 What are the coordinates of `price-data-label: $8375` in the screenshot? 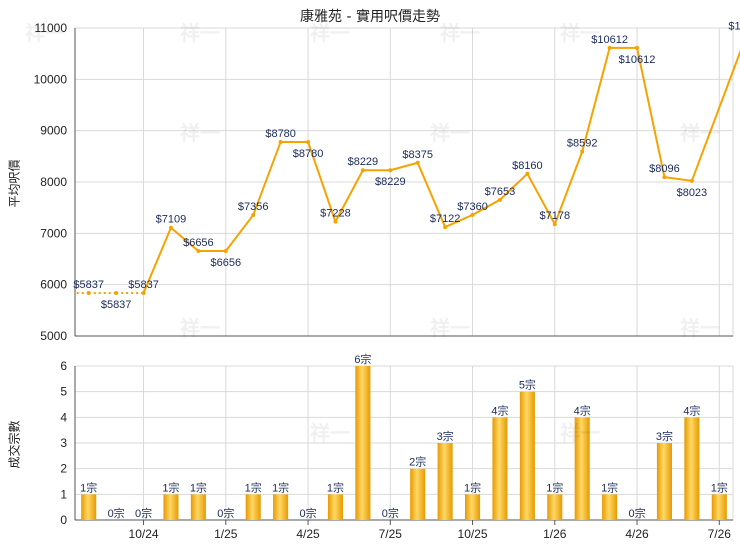 It's located at (417, 155).